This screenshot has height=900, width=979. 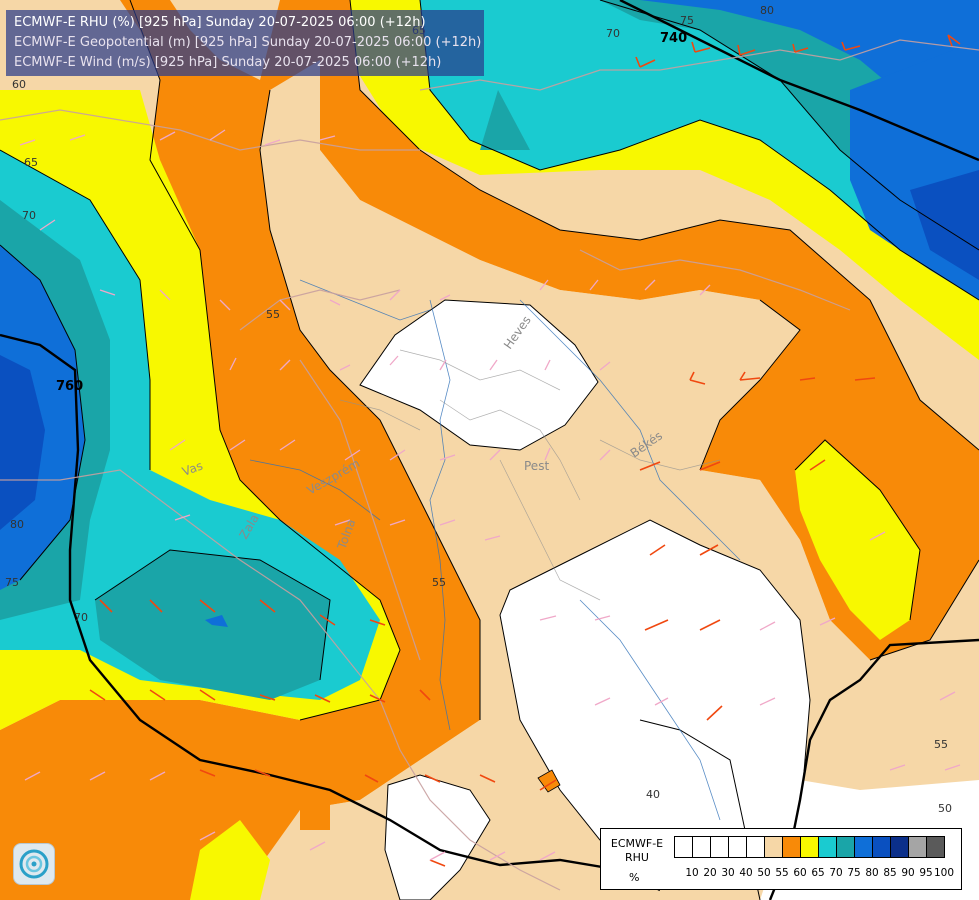 I want to click on legend-tick-label: 95, so click(x=926, y=873).